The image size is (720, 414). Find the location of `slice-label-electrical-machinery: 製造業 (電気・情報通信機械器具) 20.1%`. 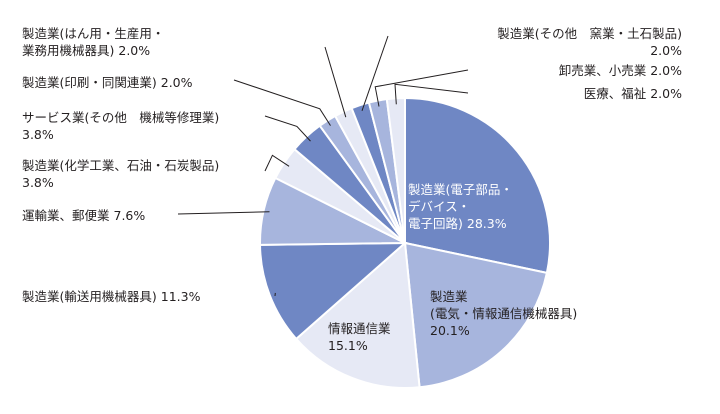

slice-label-electrical-machinery: 製造業 (電気・情報通信機械器具) 20.1% is located at coordinates (504, 313).